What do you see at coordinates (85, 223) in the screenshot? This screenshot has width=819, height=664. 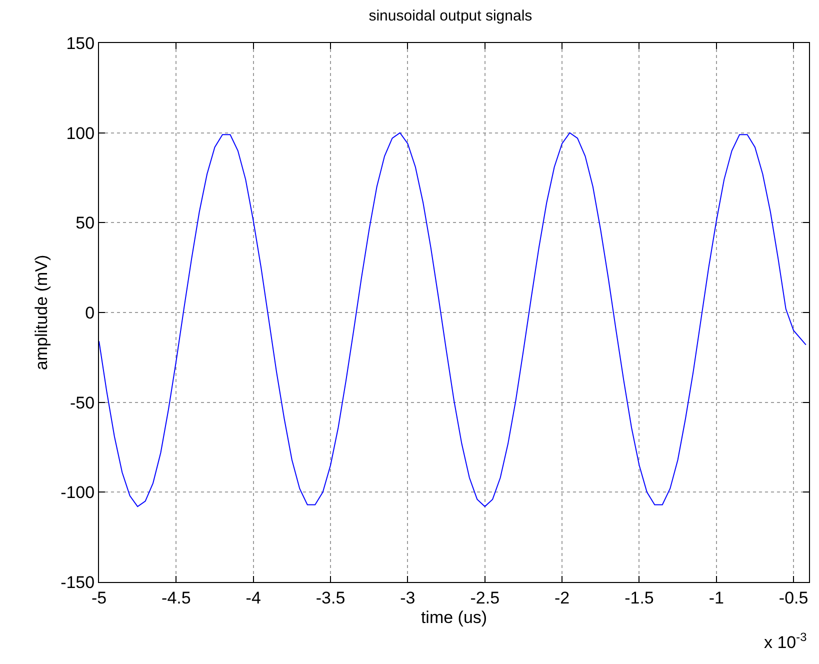 I see `y-tick-label: 50` at bounding box center [85, 223].